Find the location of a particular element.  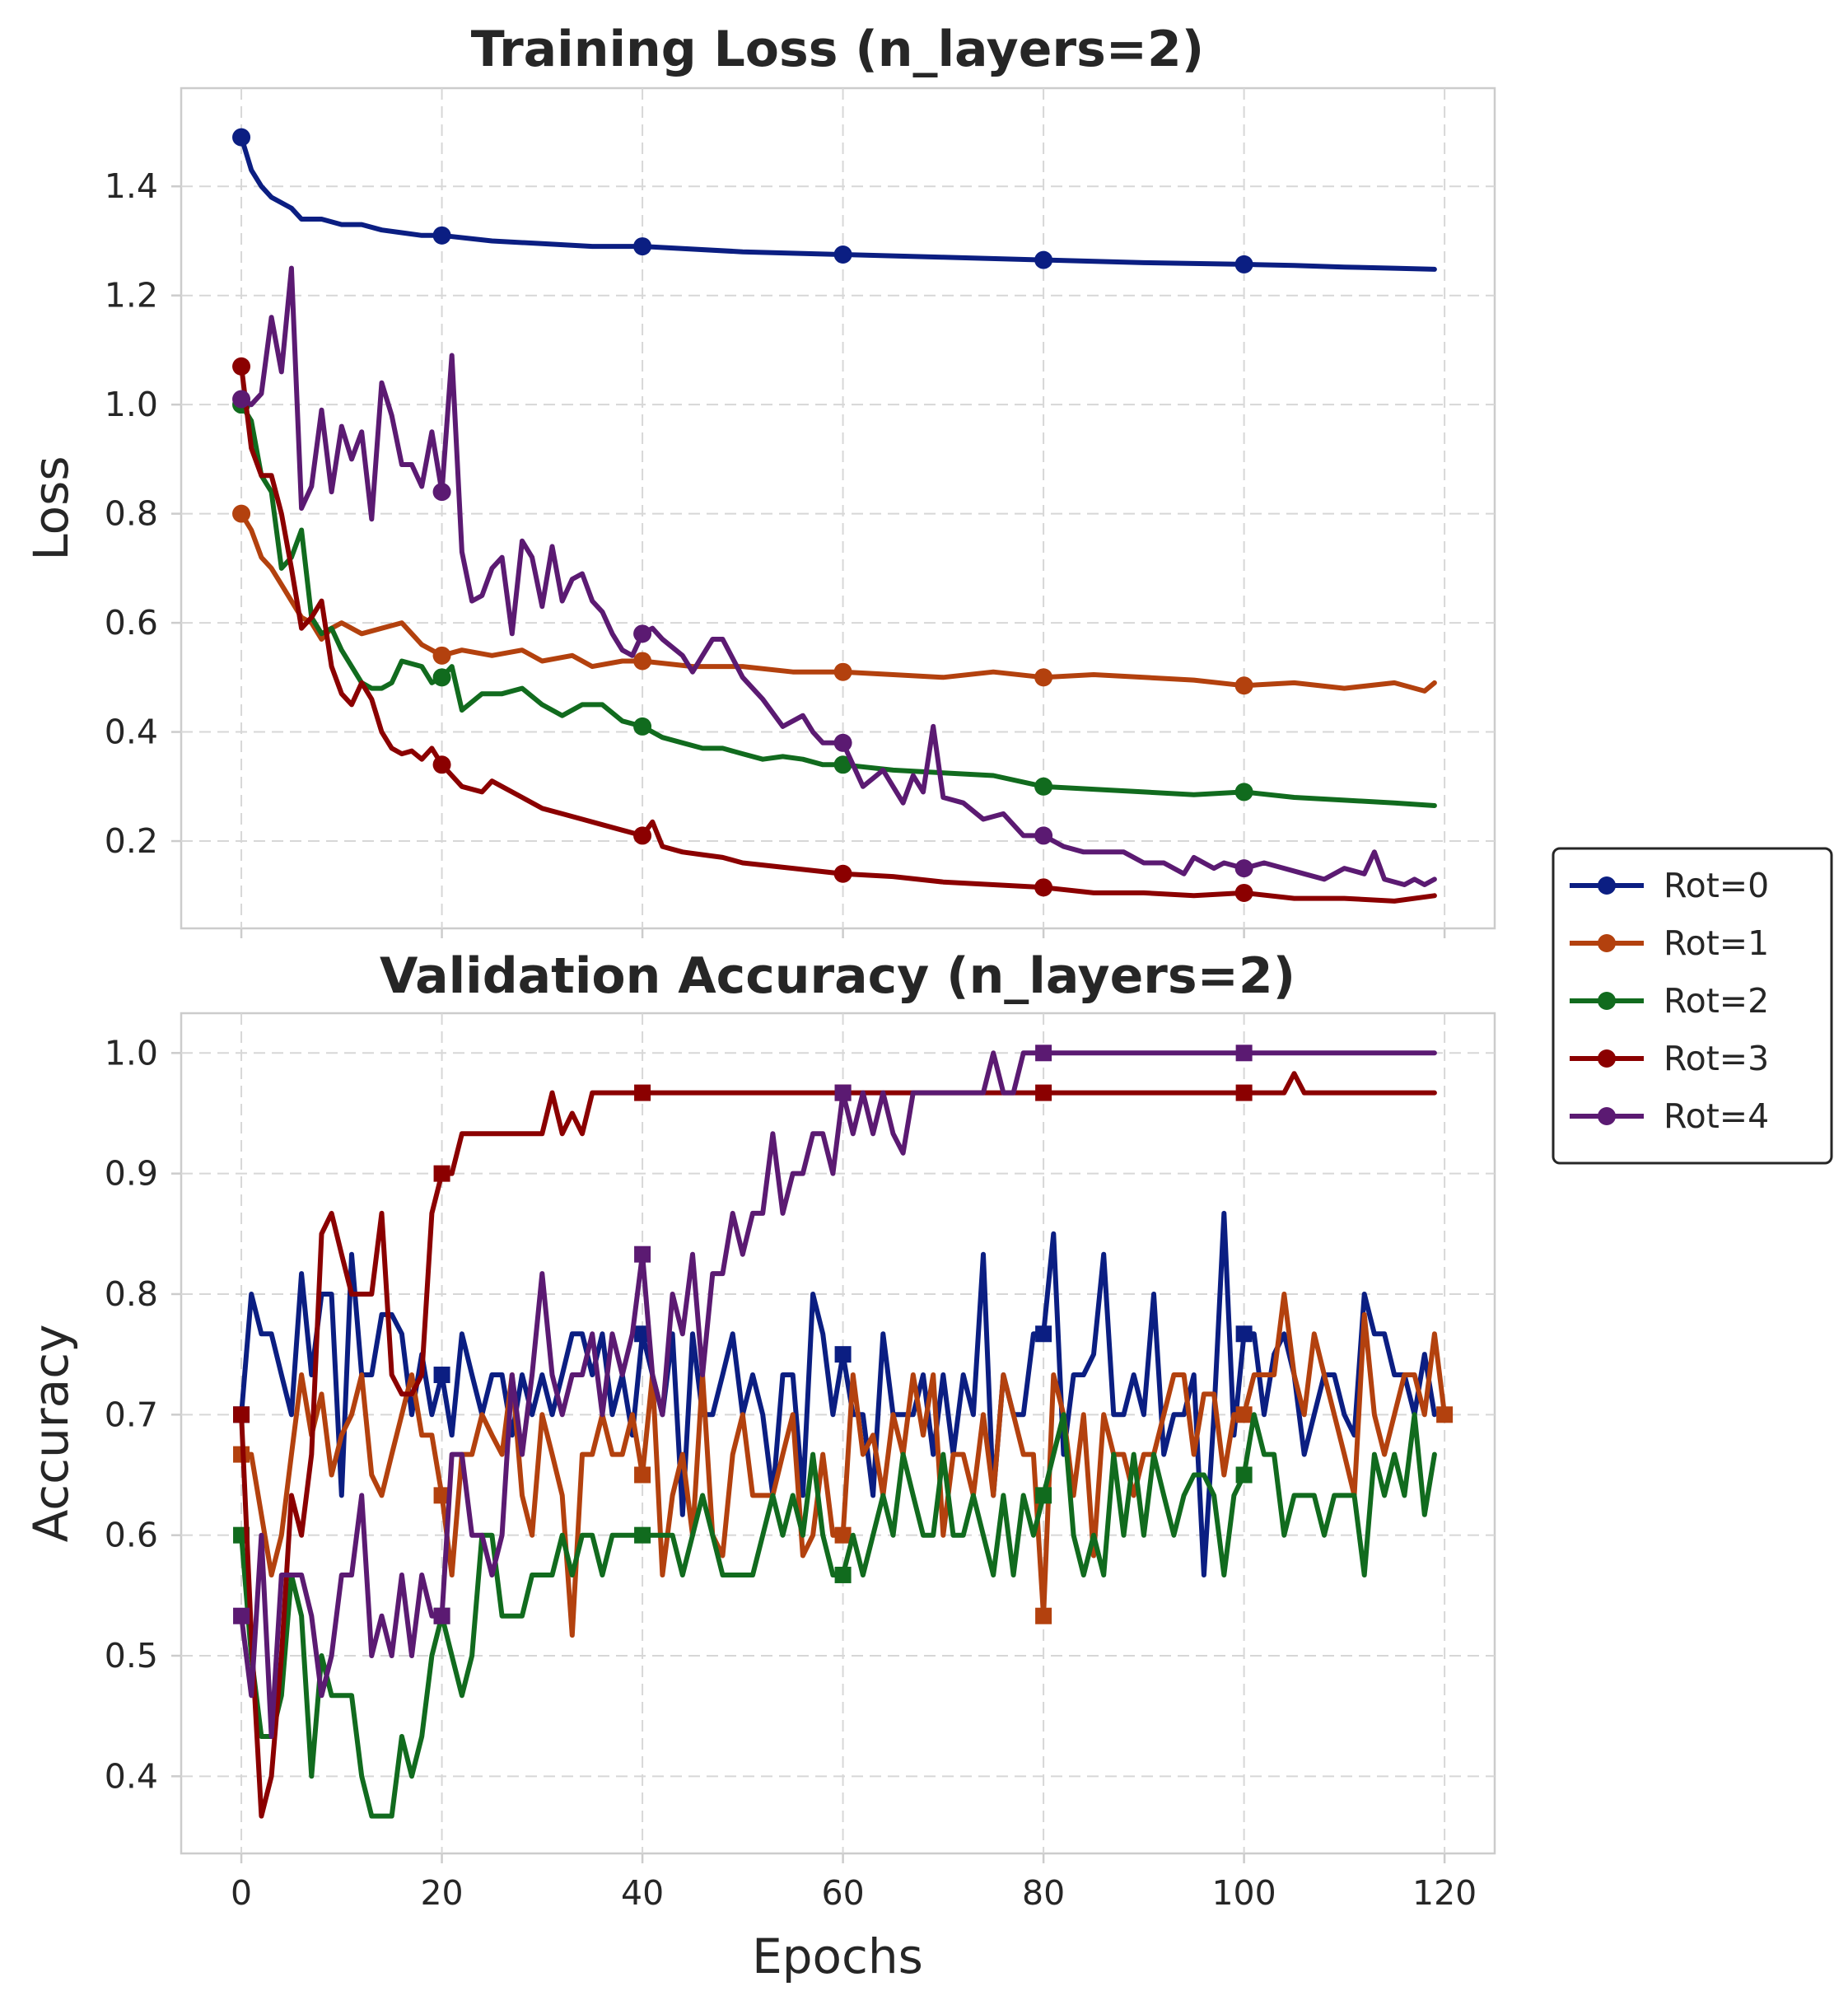

validation-accuracy-y-axis-label: Accuracy is located at coordinates (51, 1434).